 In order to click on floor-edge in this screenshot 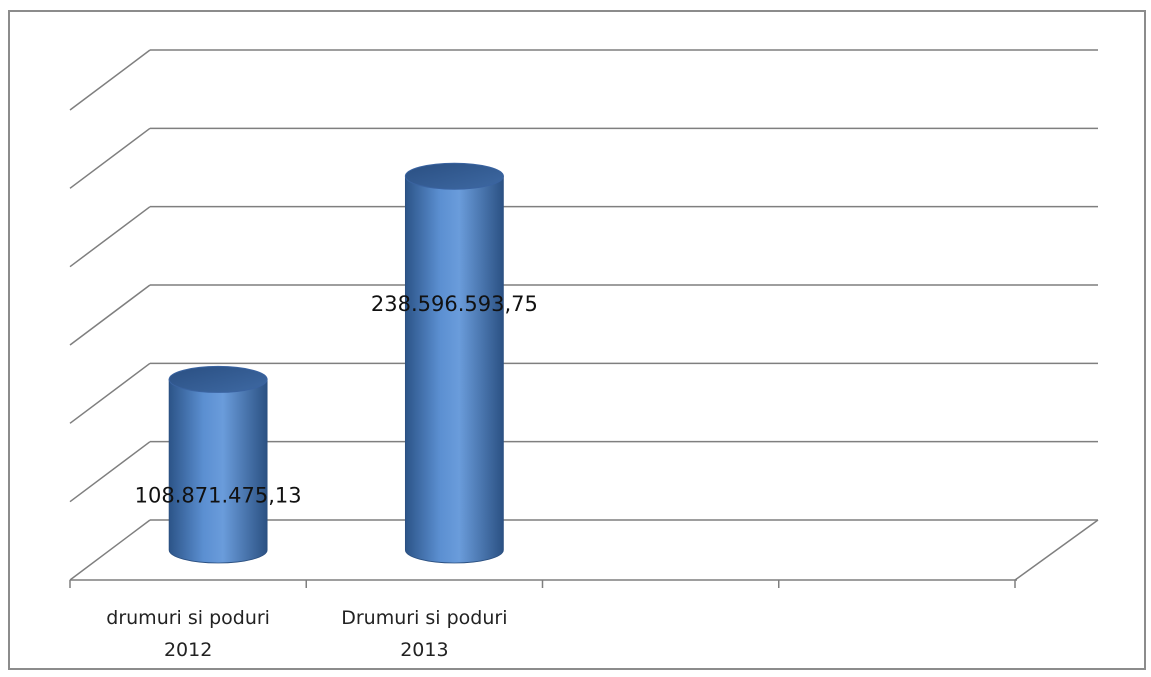, I will do `click(1056, 550)`.